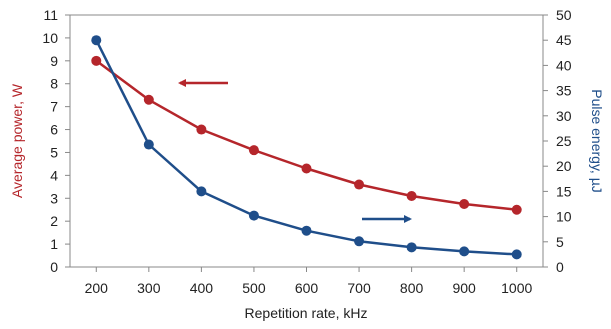  I want to click on x-tick-label: 300, so click(149, 288).